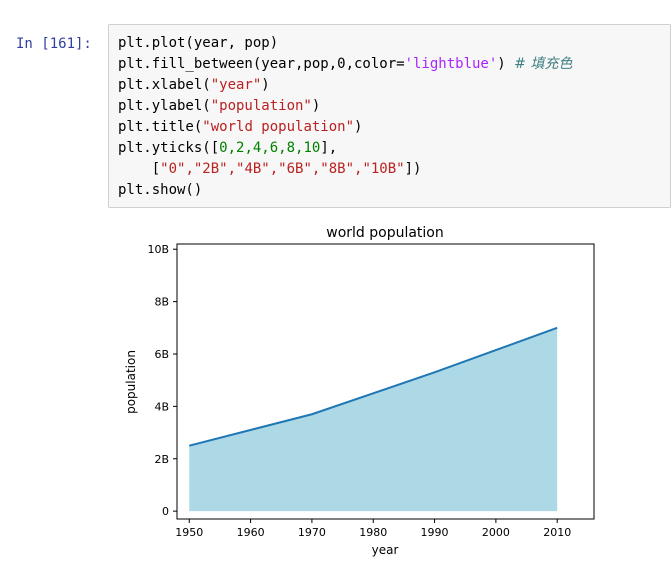 The width and height of the screenshot is (672, 586). Describe the element at coordinates (161, 406) in the screenshot. I see `y-tick-label: 4B` at that location.